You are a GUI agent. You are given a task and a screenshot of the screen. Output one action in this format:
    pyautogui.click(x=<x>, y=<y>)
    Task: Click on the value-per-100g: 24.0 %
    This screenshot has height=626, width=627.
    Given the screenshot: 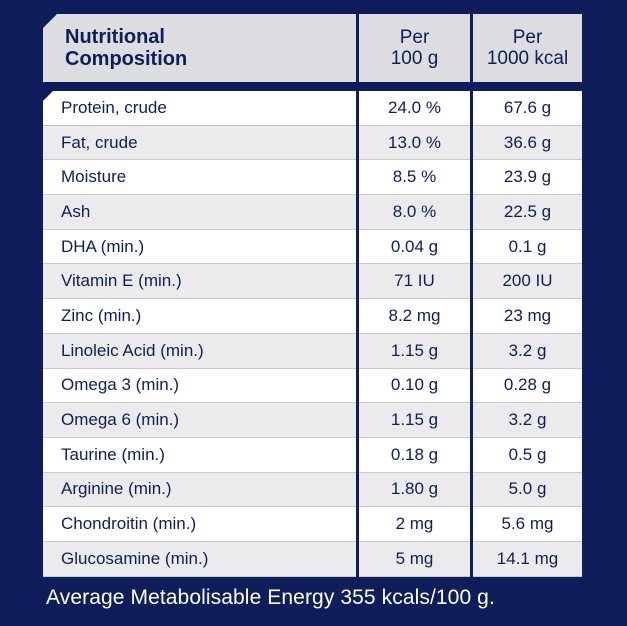 What is the action you would take?
    pyautogui.click(x=414, y=108)
    